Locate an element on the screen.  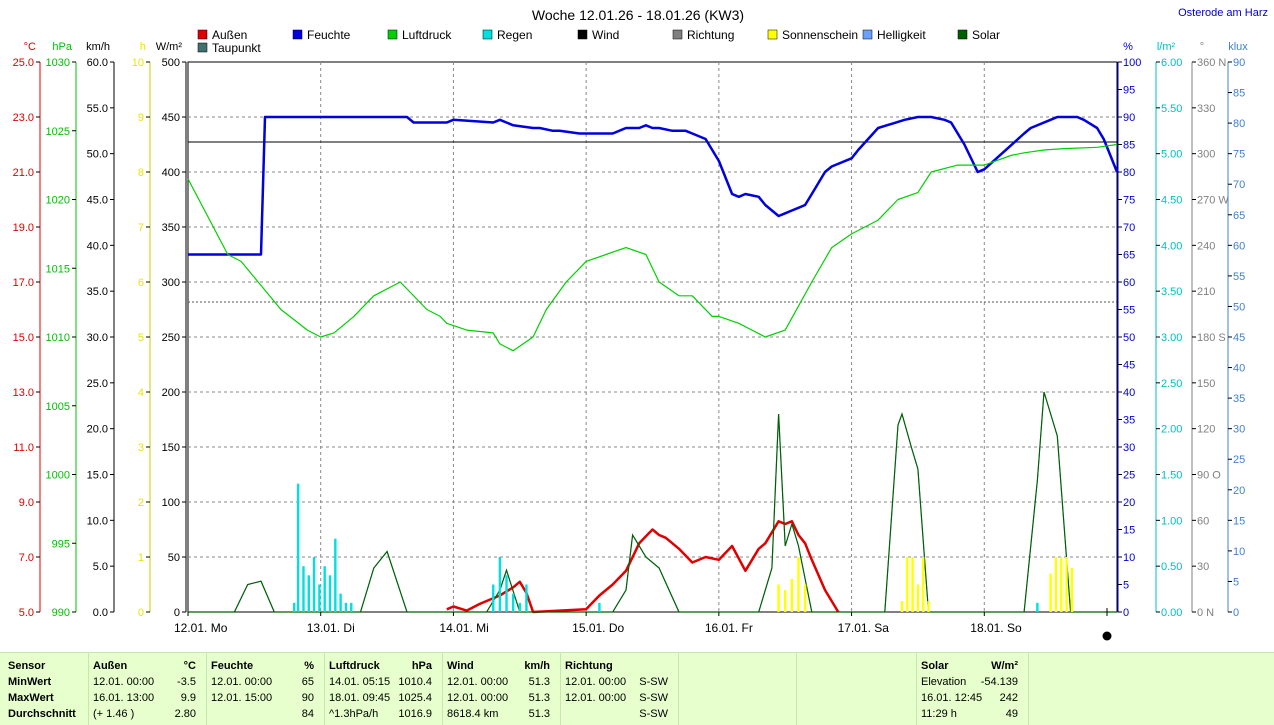
left-axis-tick-label: 1020 is located at coordinates (58, 201).